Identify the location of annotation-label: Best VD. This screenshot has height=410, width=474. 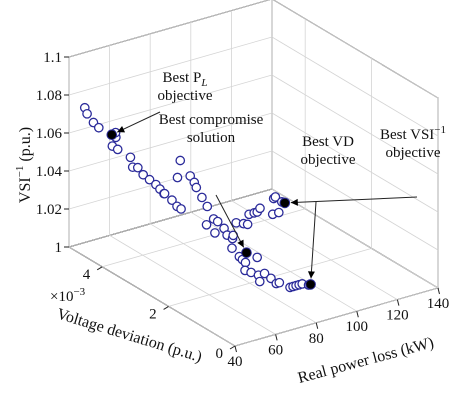
(328, 142).